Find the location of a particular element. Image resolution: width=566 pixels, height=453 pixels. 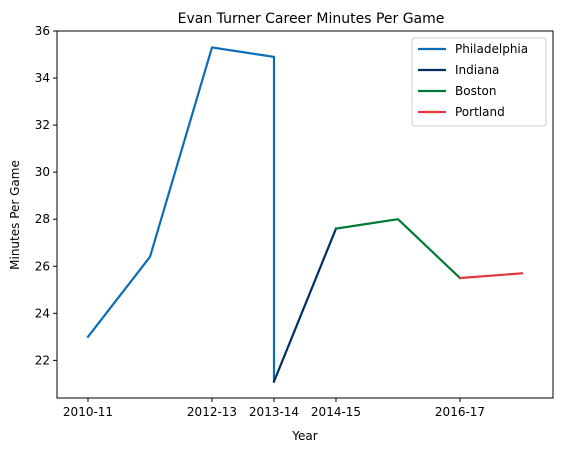

legend: Philadelphia Indiana Boston Portland is located at coordinates (479, 82).